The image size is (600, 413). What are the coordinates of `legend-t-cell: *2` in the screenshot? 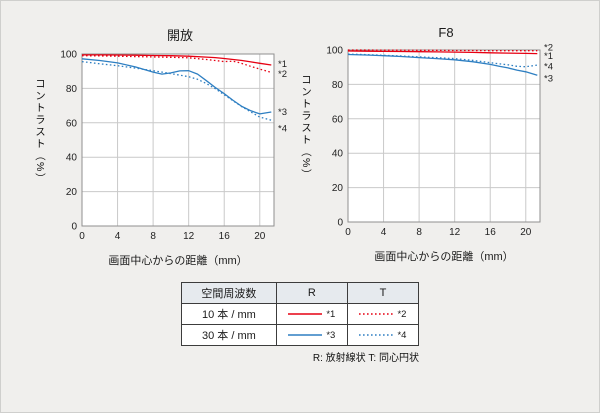 It's located at (383, 314).